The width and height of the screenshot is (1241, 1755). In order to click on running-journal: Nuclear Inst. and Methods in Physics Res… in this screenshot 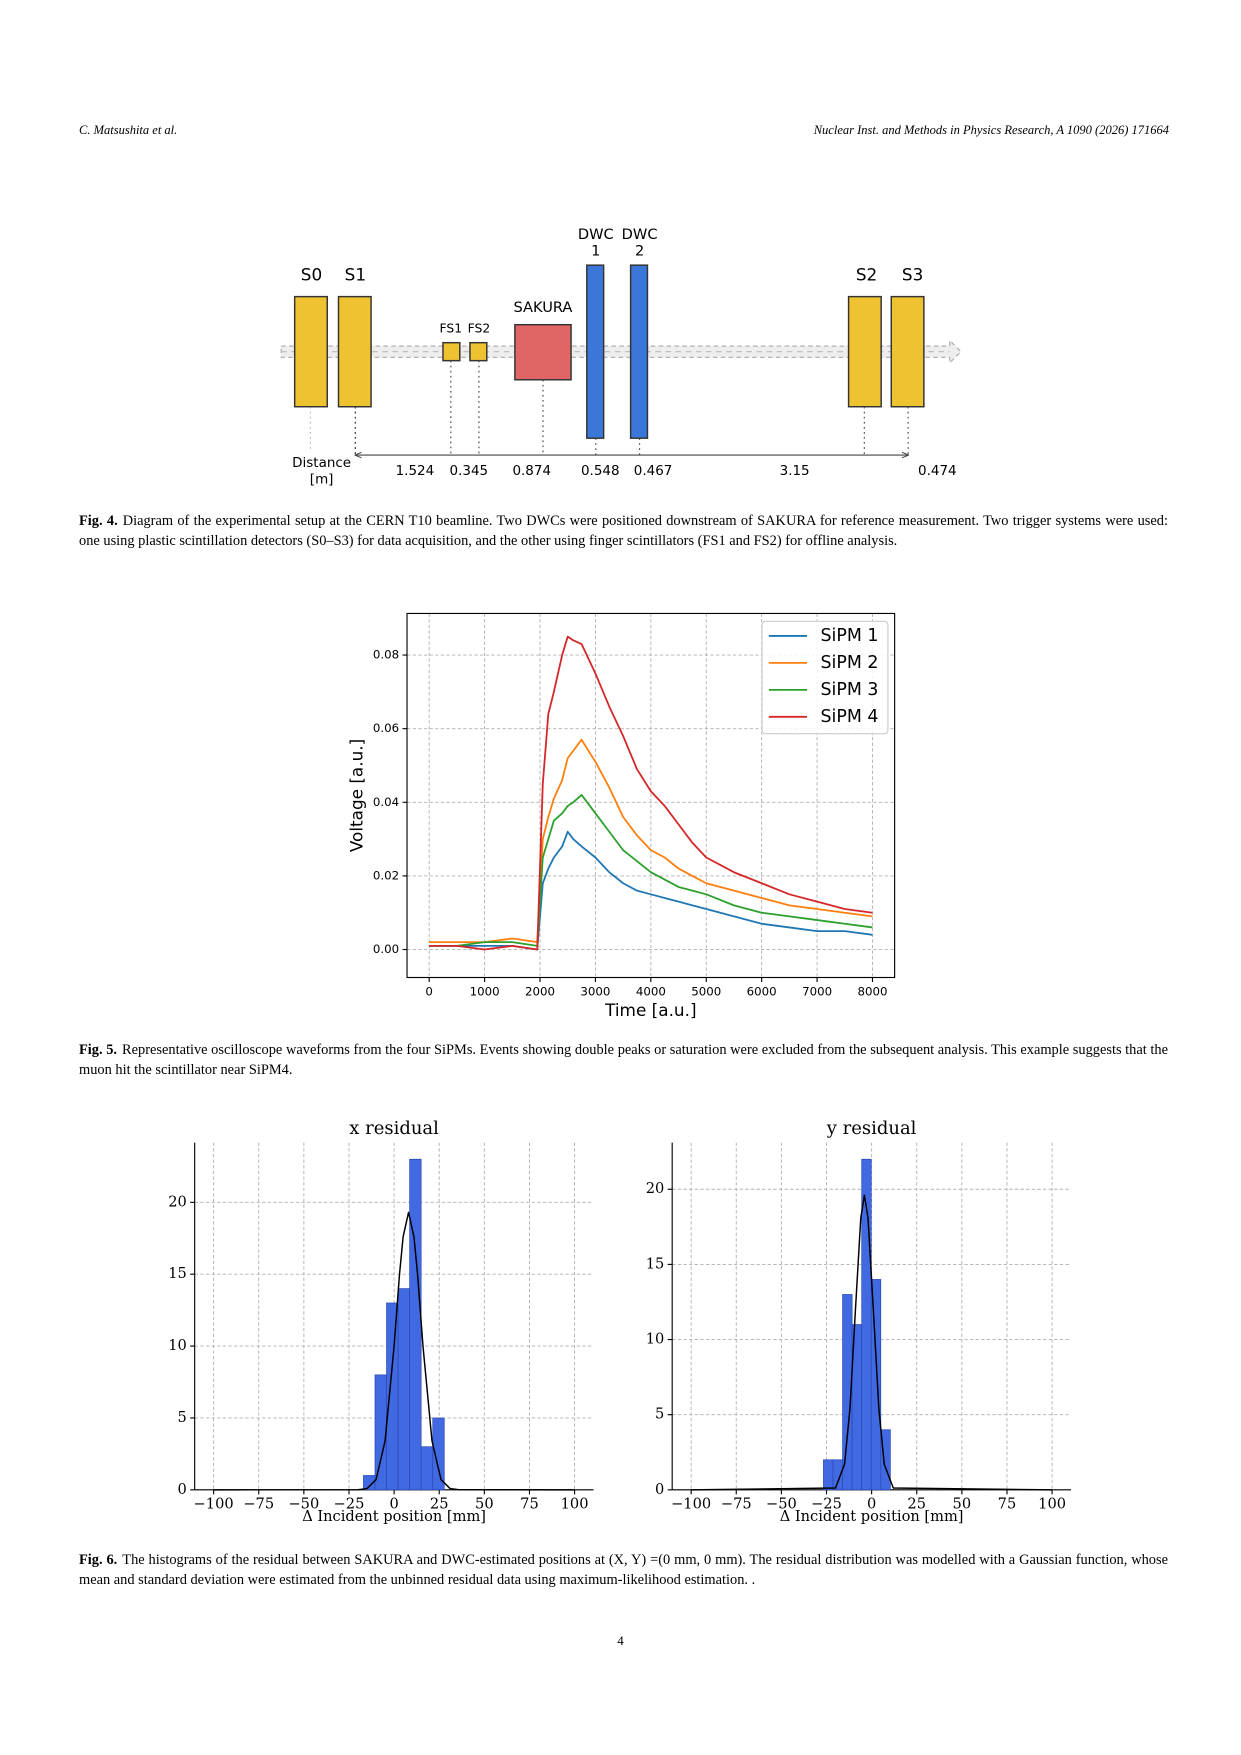, I will do `click(991, 130)`.